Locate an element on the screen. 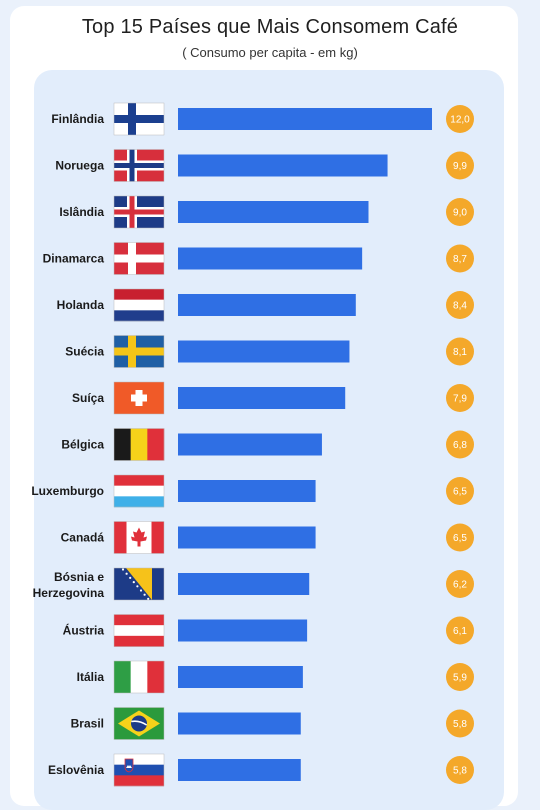 Image resolution: width=540 pixels, height=810 pixels. value-label: 9,0 is located at coordinates (460, 213).